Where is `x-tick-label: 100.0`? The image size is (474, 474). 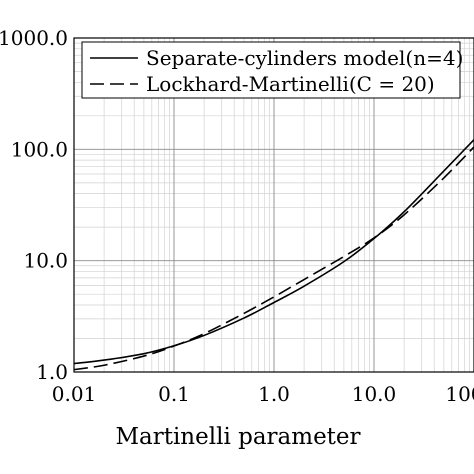 x-tick-label: 100.0 is located at coordinates (459, 394).